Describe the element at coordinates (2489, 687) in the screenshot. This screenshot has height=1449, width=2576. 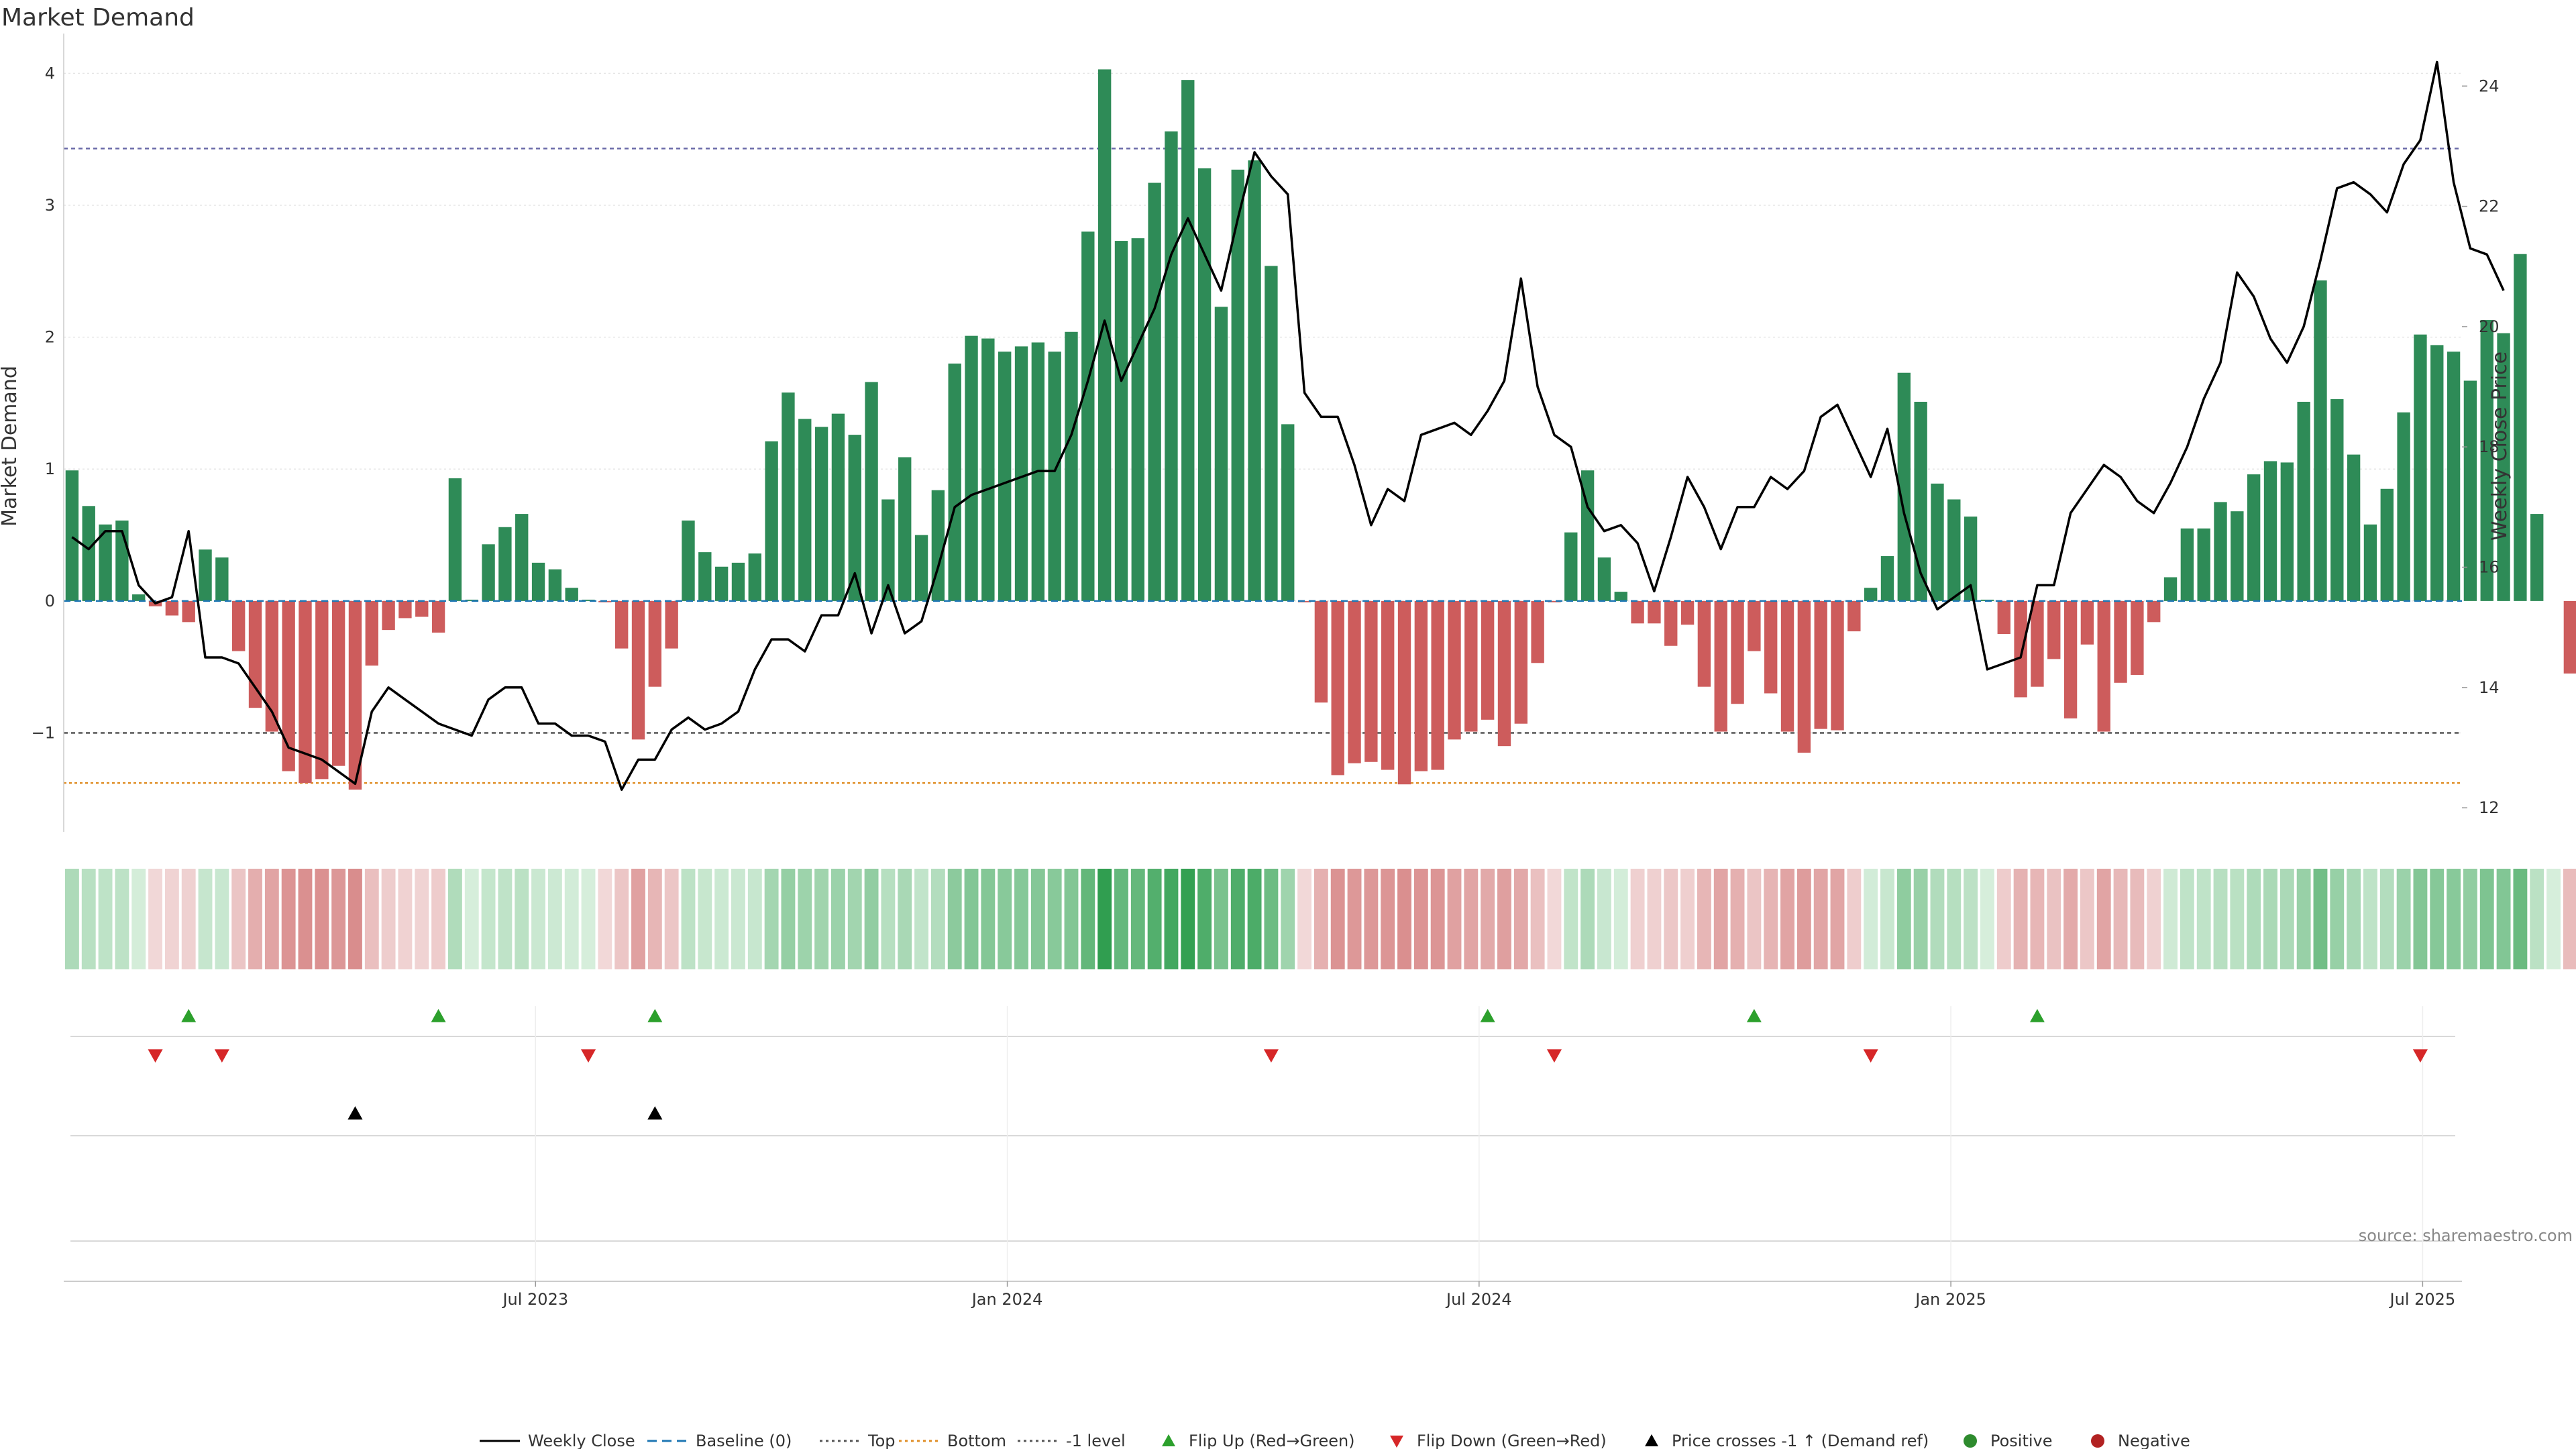
I see `y2-tick-label: 14` at that location.